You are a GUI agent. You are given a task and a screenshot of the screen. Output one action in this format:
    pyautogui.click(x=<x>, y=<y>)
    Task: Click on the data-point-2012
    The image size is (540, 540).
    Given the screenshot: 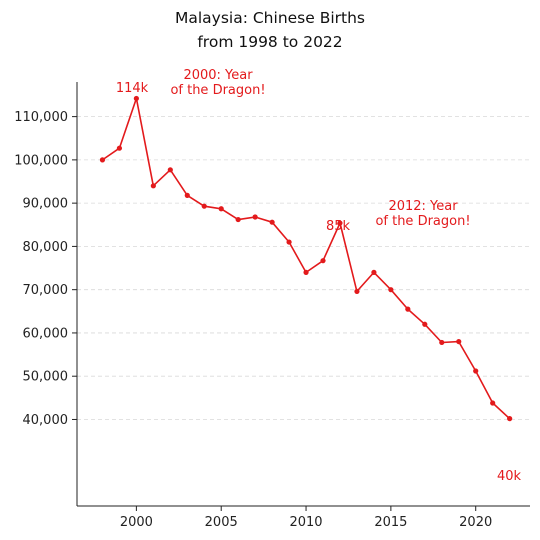 What is the action you would take?
    pyautogui.click(x=340, y=223)
    